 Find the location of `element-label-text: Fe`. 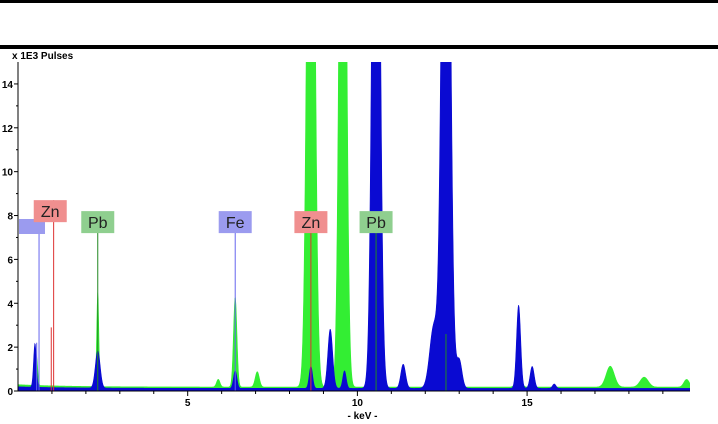

element-label-text: Fe is located at coordinates (235, 223).